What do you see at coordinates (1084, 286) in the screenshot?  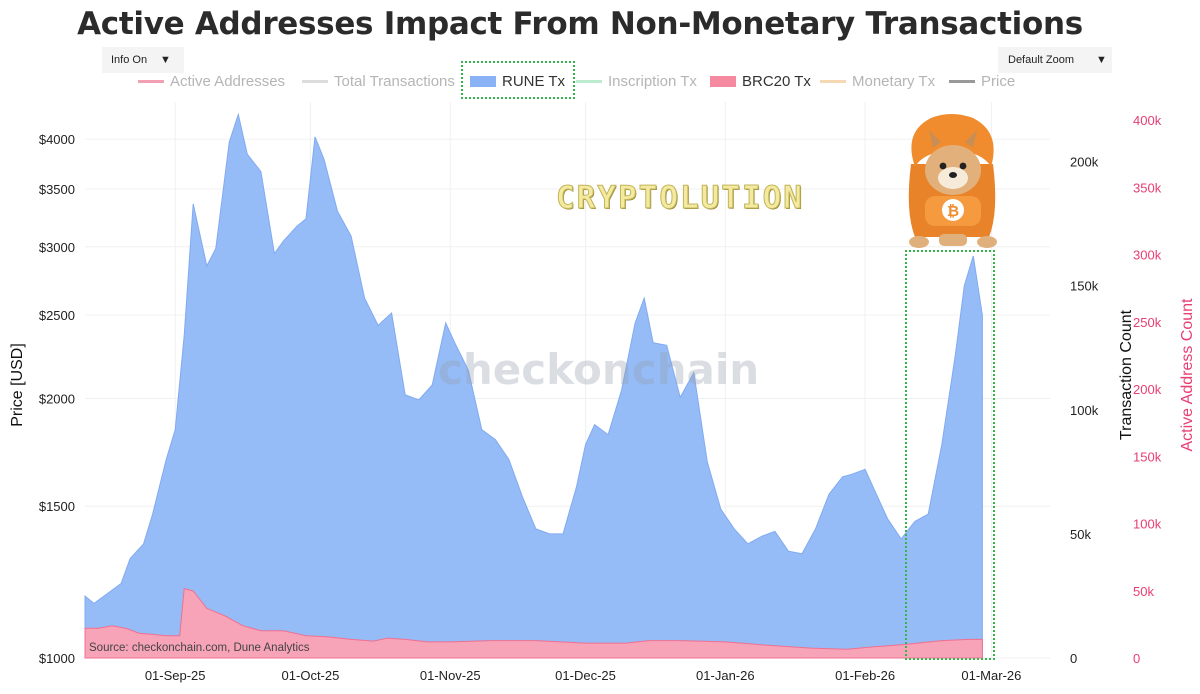 I see `y-right-tick-label: 150k` at bounding box center [1084, 286].